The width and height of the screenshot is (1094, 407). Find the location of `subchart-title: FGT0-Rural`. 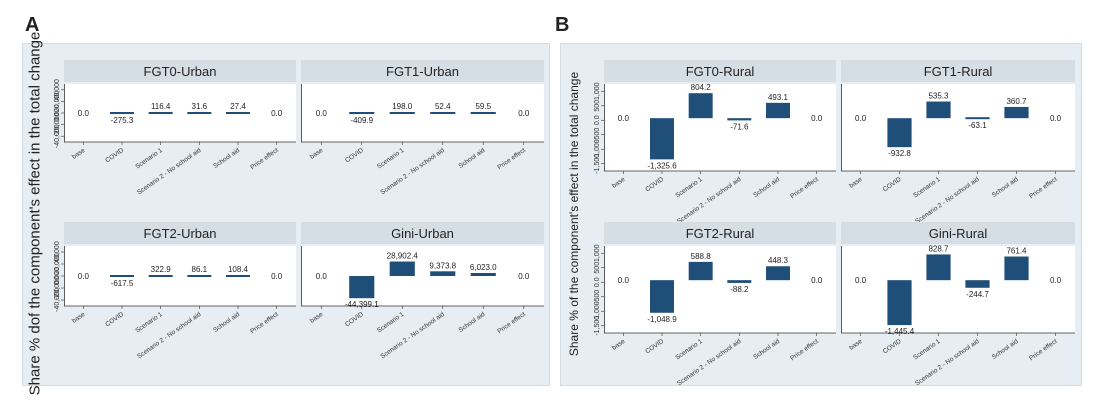

subchart-title: FGT0-Rural is located at coordinates (720, 71).